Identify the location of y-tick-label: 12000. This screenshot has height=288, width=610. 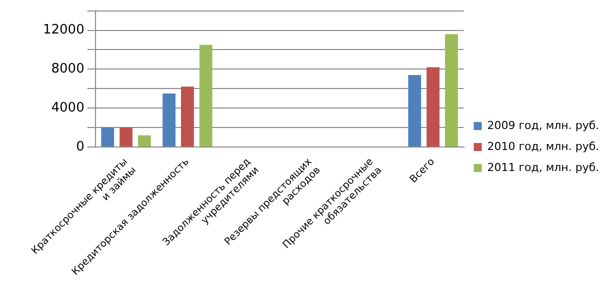
(63, 30).